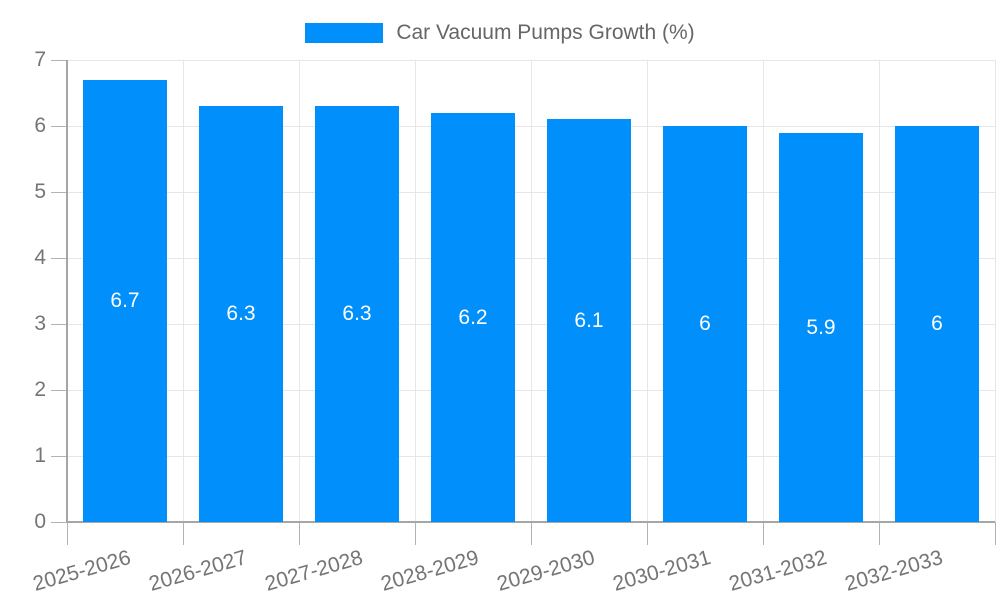 The image size is (1000, 600). Describe the element at coordinates (344, 33) in the screenshot. I see `legend-swatch` at that location.